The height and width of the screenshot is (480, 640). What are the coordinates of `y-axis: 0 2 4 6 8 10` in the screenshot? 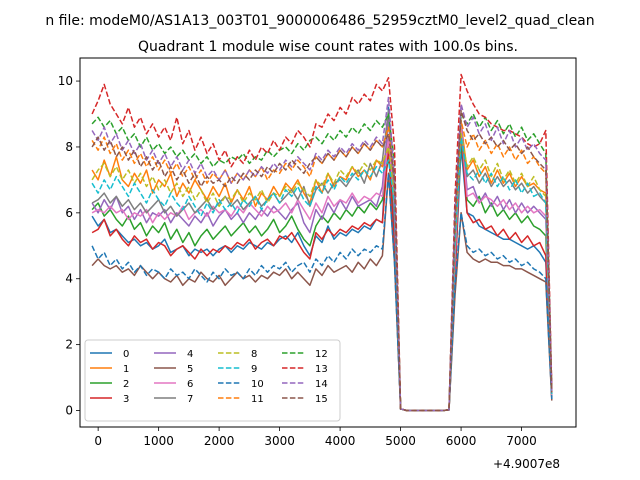 It's located at (69, 246).